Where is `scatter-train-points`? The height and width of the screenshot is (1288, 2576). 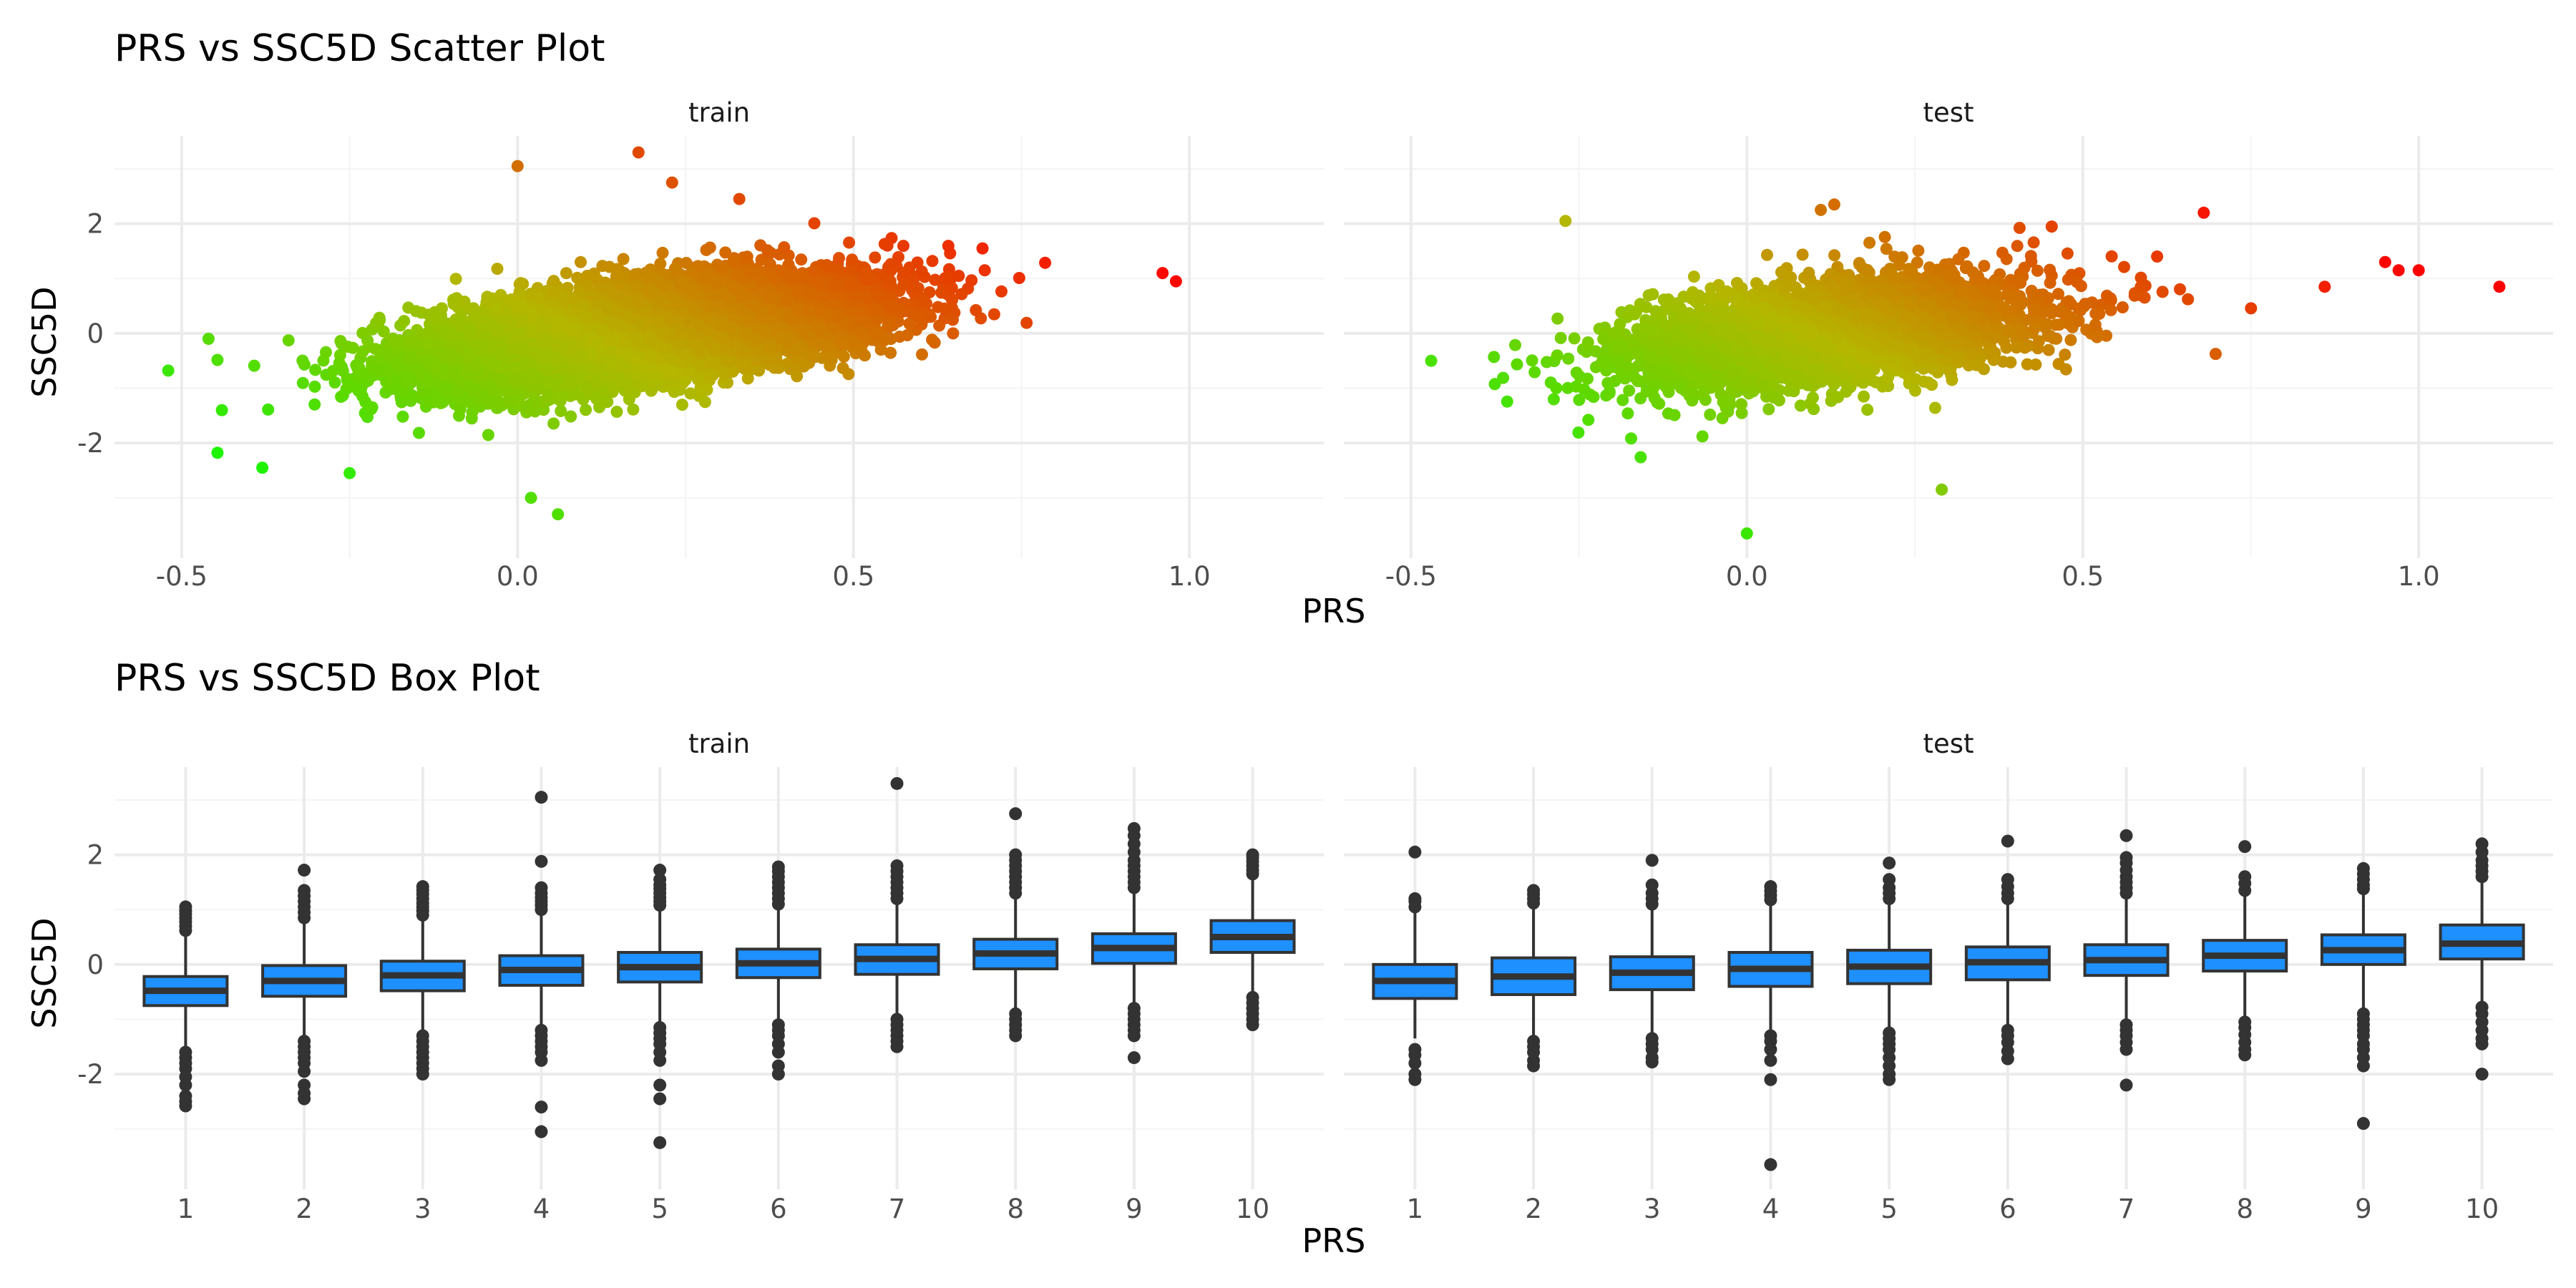
scatter-train-points is located at coordinates (672, 333).